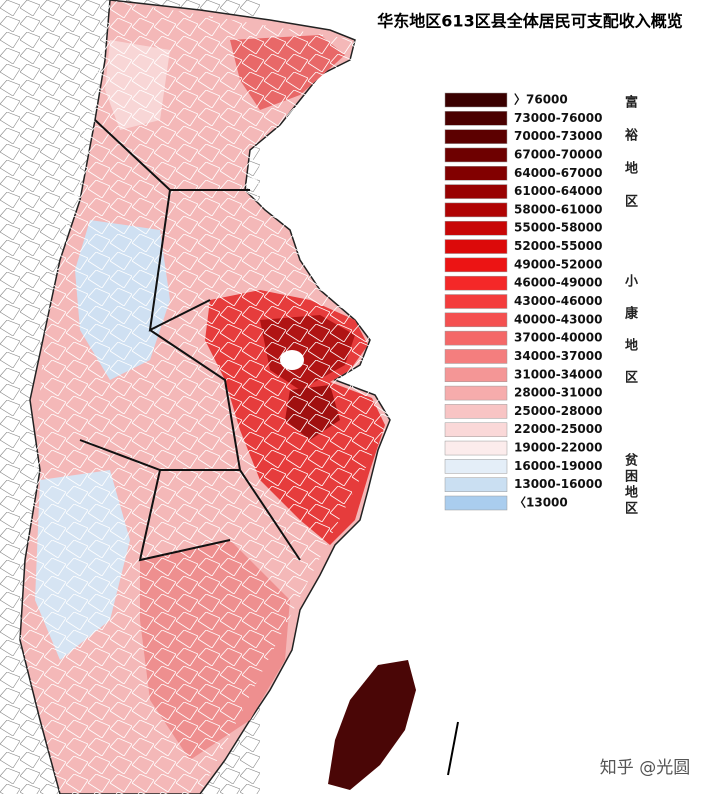 The width and height of the screenshot is (720, 794). What do you see at coordinates (558, 283) in the screenshot?
I see `legend-label: 46000-49000` at bounding box center [558, 283].